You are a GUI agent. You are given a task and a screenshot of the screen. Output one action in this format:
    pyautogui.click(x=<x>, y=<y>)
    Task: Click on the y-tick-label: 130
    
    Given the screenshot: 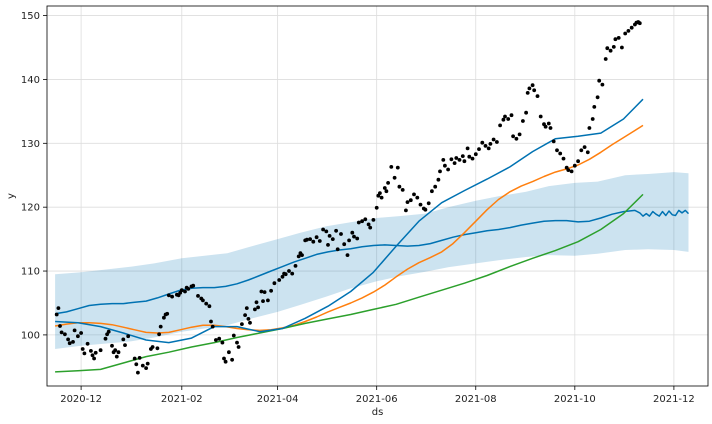 What is the action you would take?
    pyautogui.click(x=30, y=144)
    